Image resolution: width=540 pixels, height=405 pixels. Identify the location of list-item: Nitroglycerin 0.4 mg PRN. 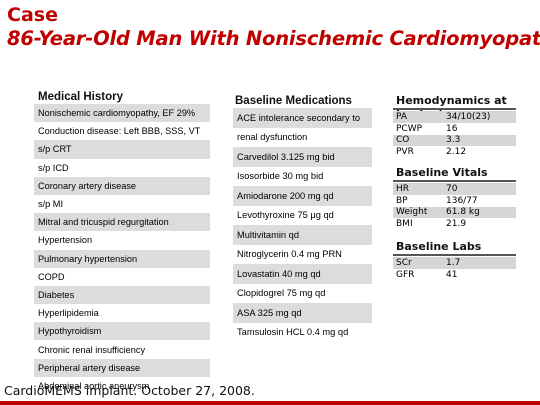
(302, 254).